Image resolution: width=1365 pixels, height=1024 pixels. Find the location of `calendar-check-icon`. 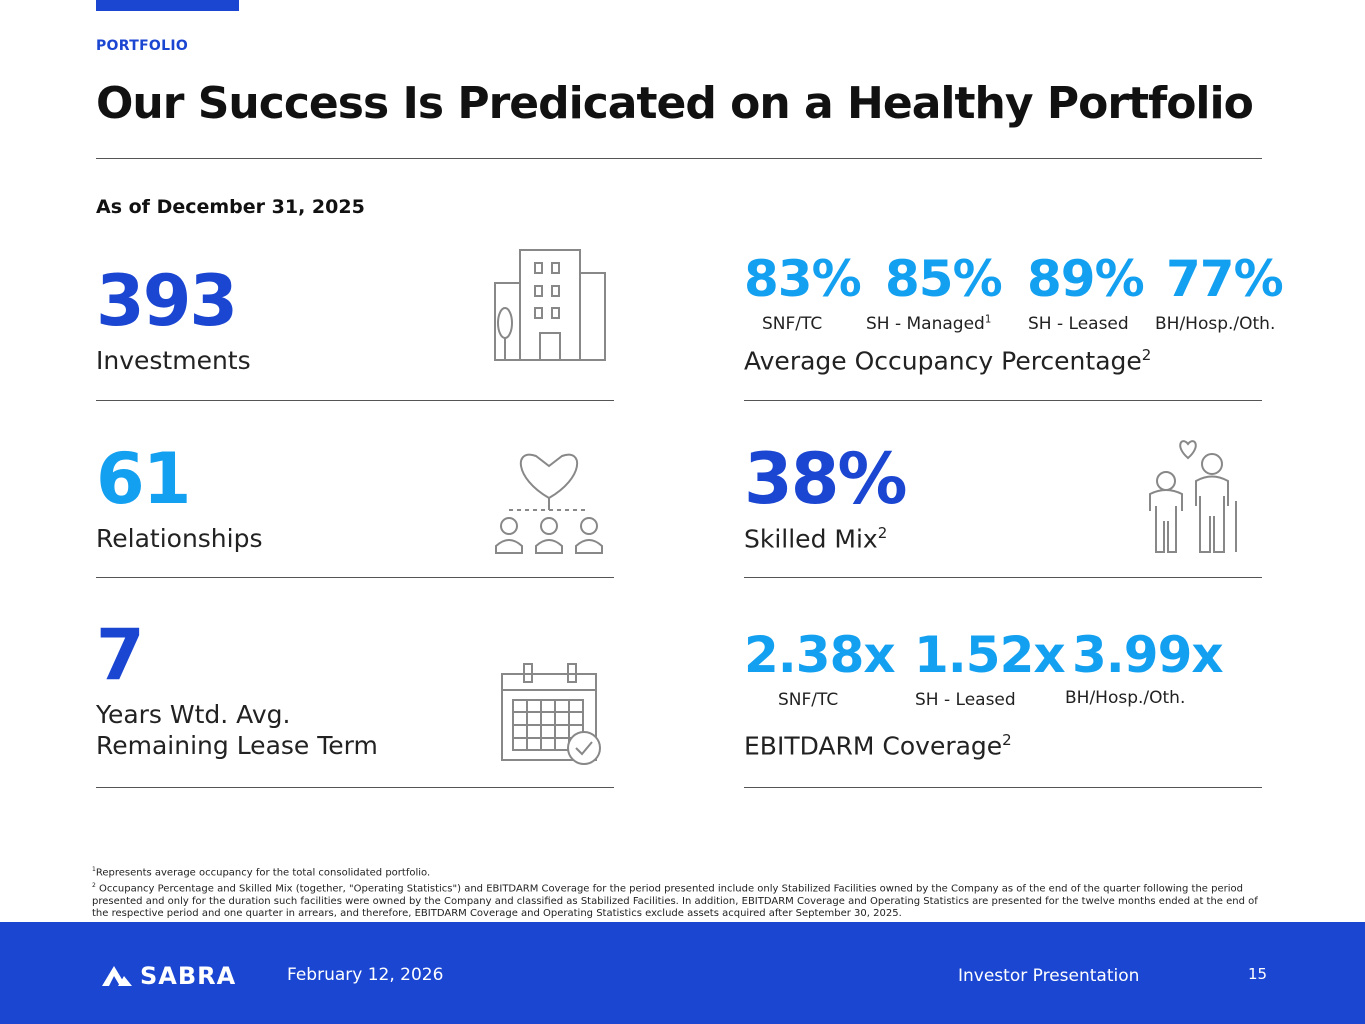

calendar-check-icon is located at coordinates (551, 714).